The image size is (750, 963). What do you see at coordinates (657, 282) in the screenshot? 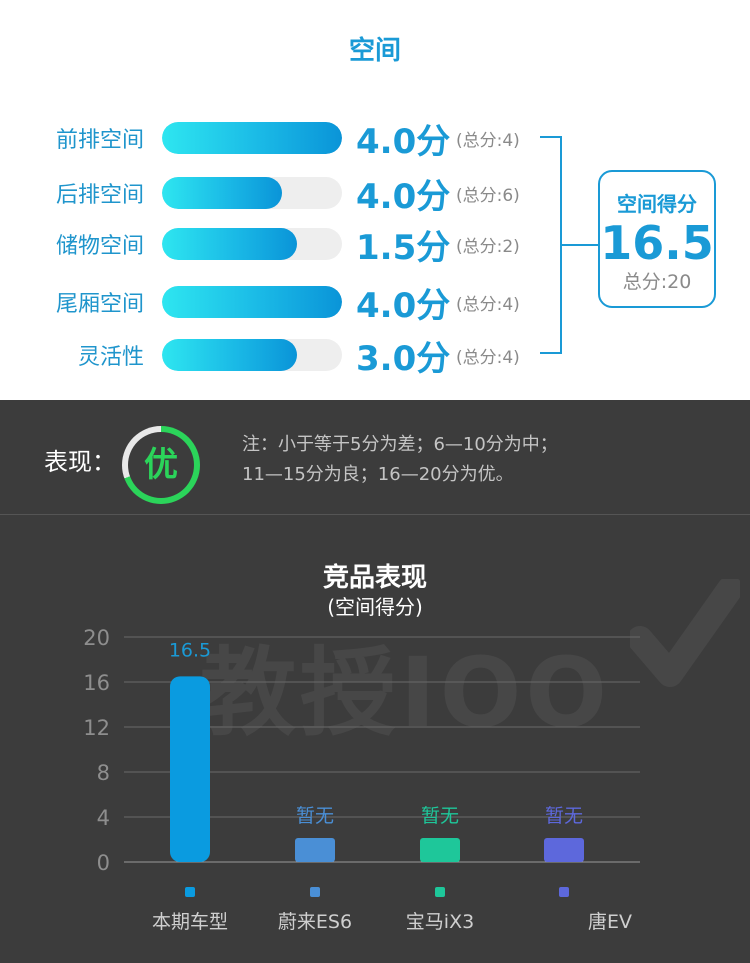
I see `space-score-total: 总分:20` at bounding box center [657, 282].